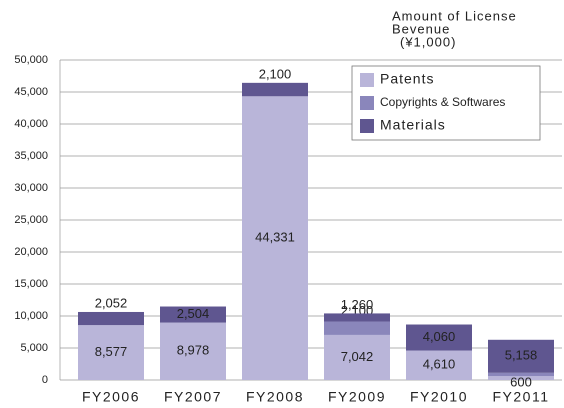 The height and width of the screenshot is (408, 564). What do you see at coordinates (31, 92) in the screenshot?
I see `y-tick-label: 45,000` at bounding box center [31, 92].